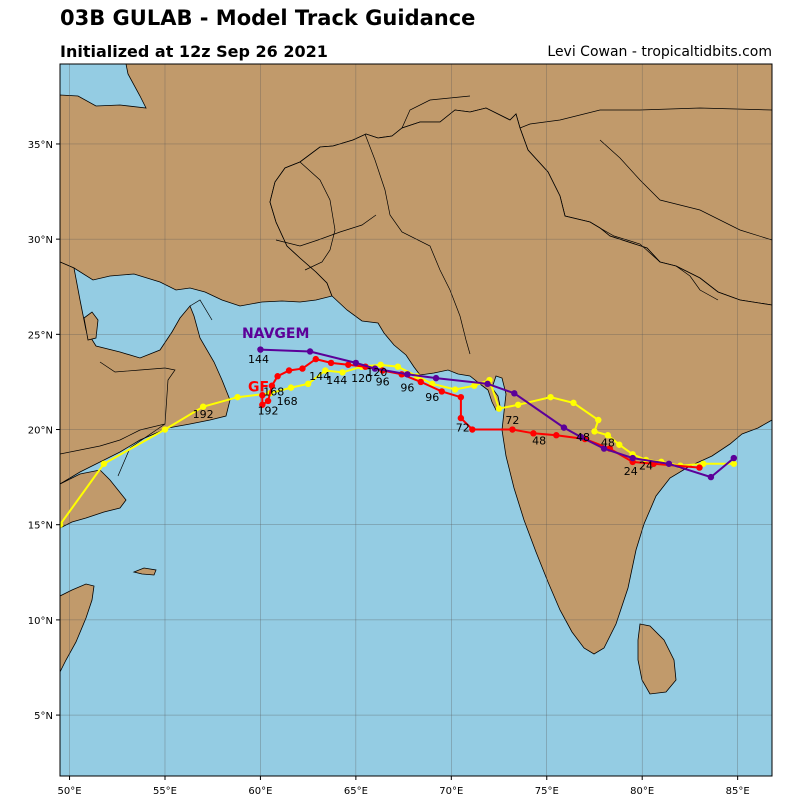 The height and width of the screenshot is (800, 800). Describe the element at coordinates (547, 791) in the screenshot. I see `tick-label-lon: 75°E` at that location.